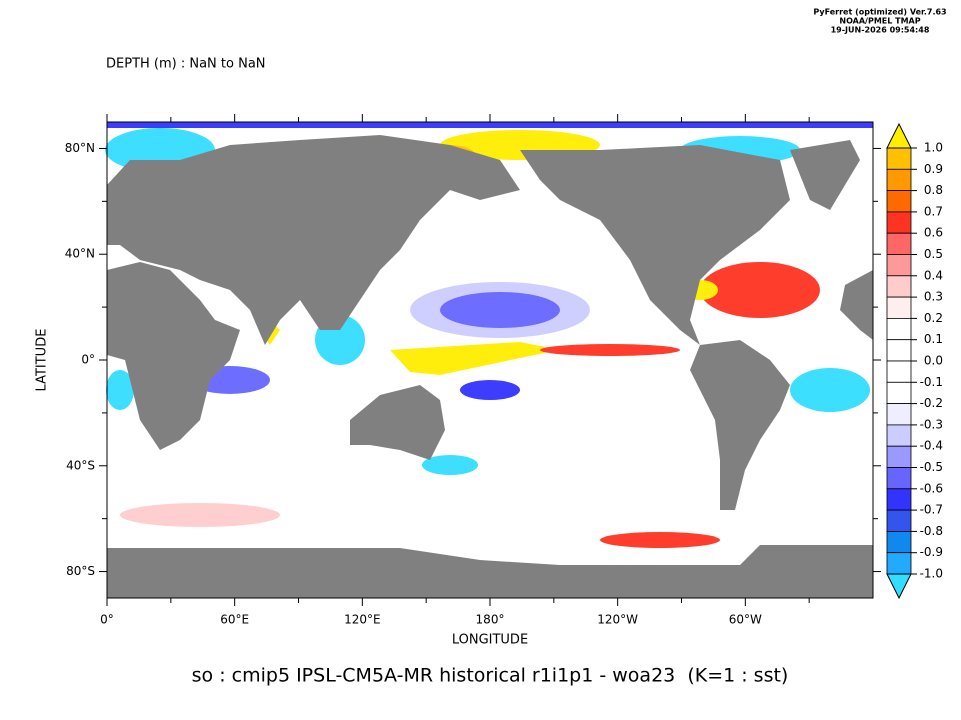 The width and height of the screenshot is (961, 720). What do you see at coordinates (879, 21) in the screenshot?
I see `header-line: NOAA/PMEL TMAP` at bounding box center [879, 21].